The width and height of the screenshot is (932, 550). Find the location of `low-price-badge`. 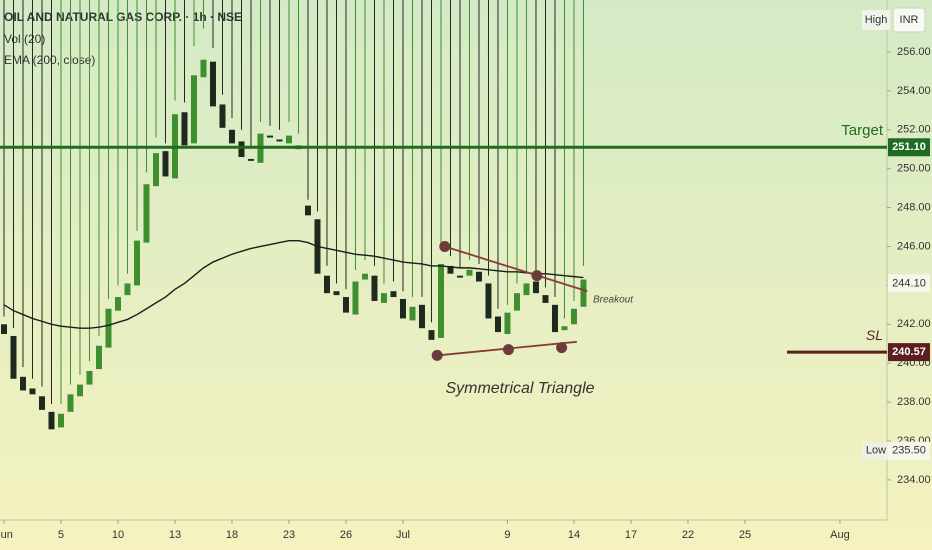

low-price-badge is located at coordinates (909, 450).